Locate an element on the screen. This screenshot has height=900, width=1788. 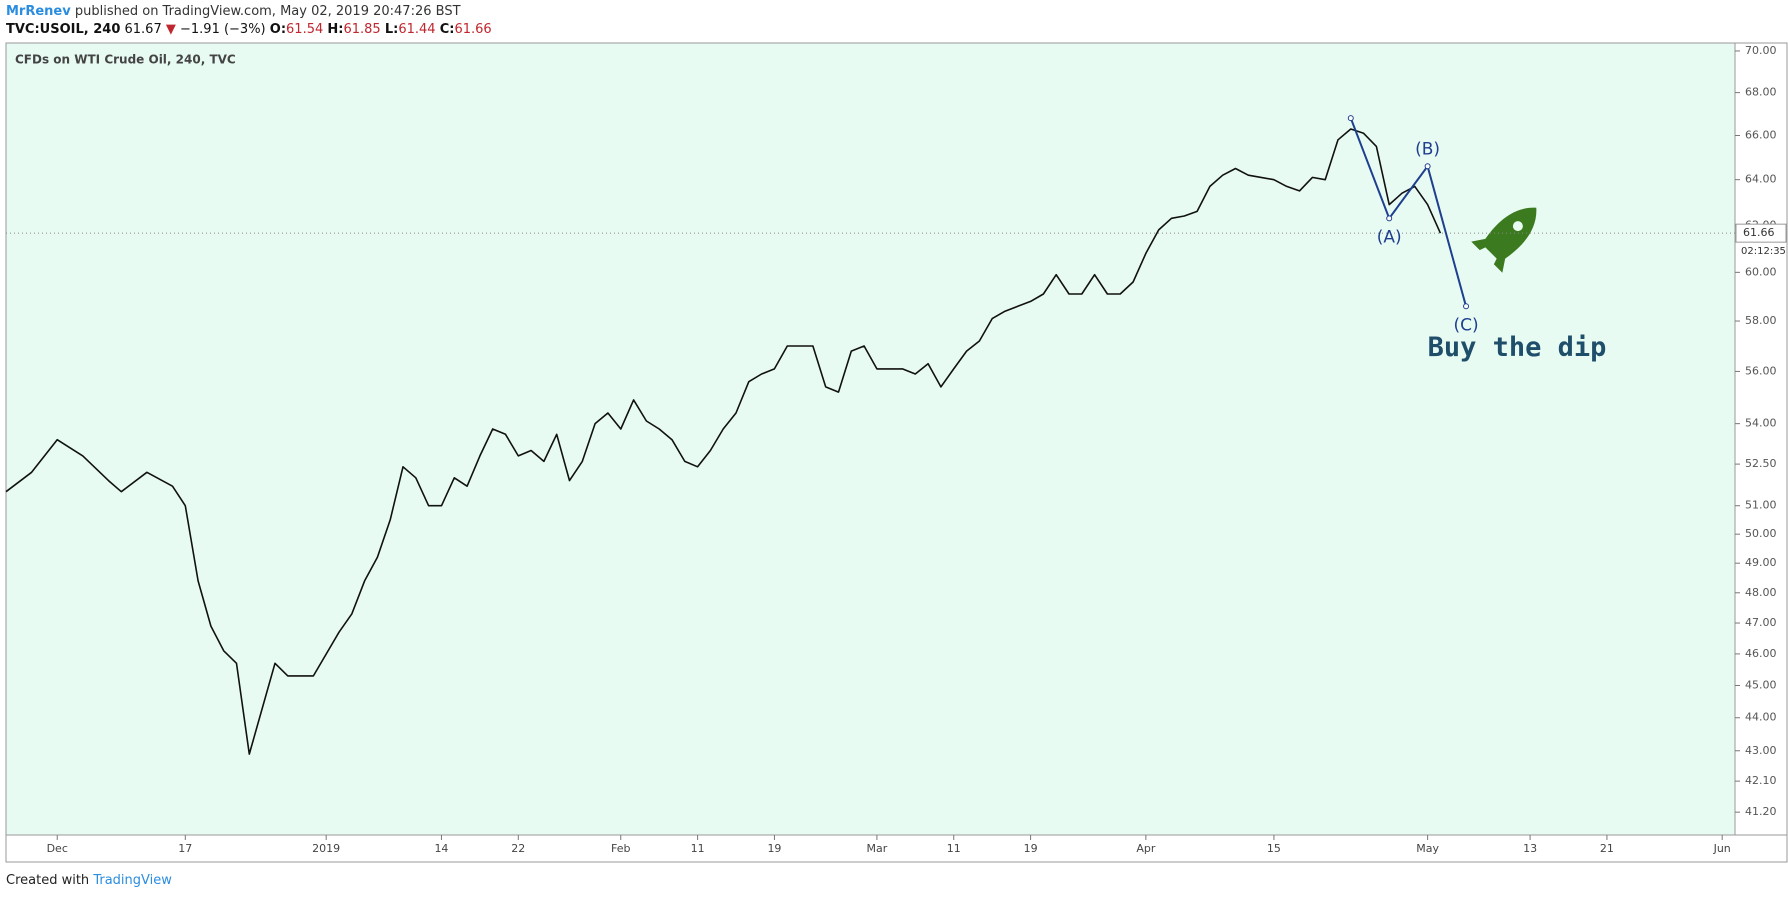
y-tick-label: 47.00 is located at coordinates (1761, 622).